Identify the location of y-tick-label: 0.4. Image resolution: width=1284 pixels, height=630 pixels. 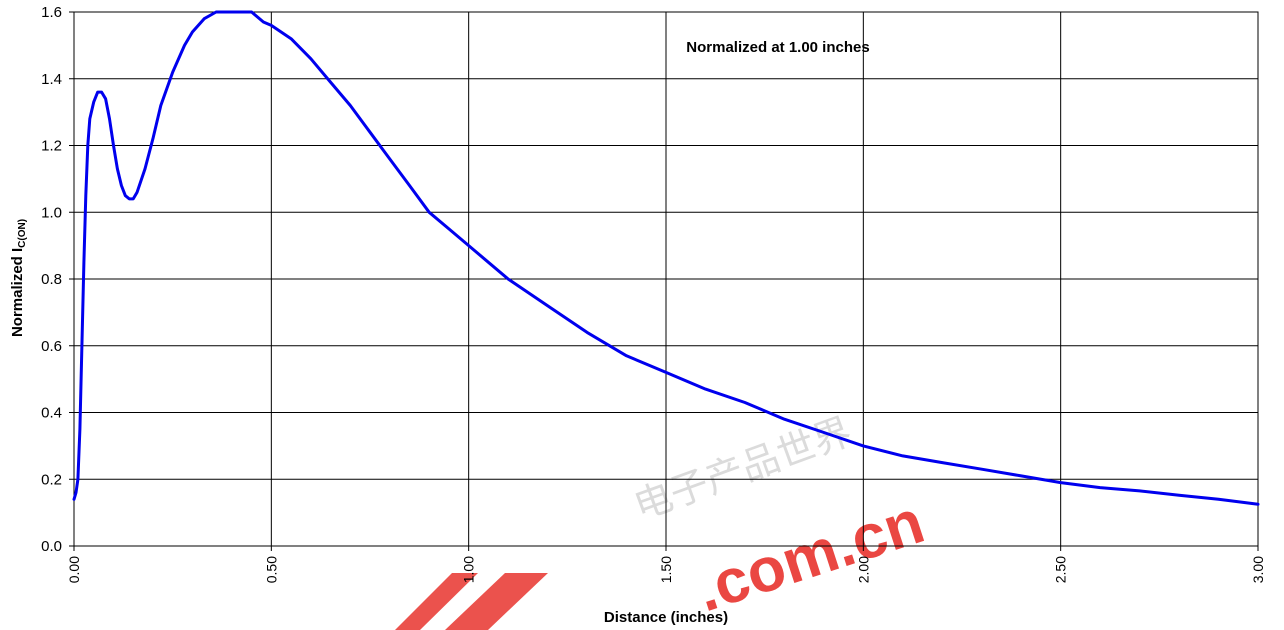
(51, 413).